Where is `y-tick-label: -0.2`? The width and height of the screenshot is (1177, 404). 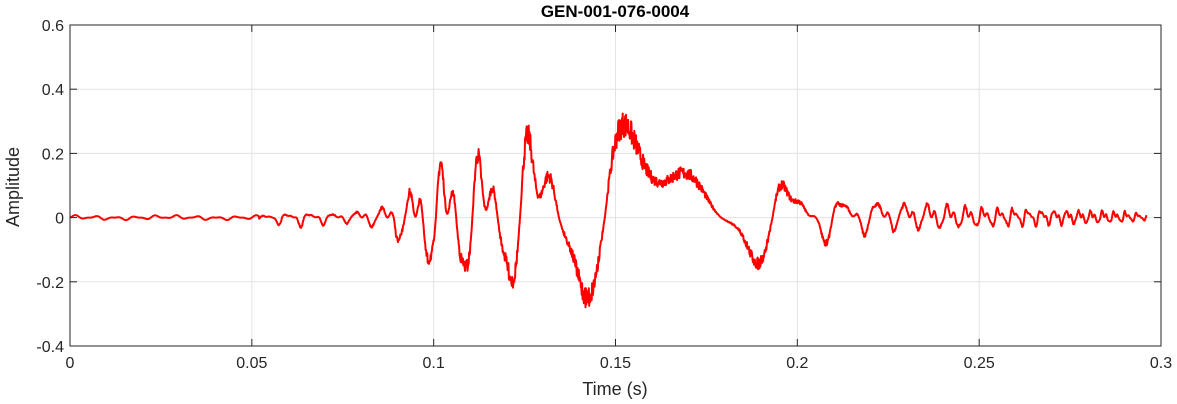 y-tick-label: -0.2 is located at coordinates (50, 283).